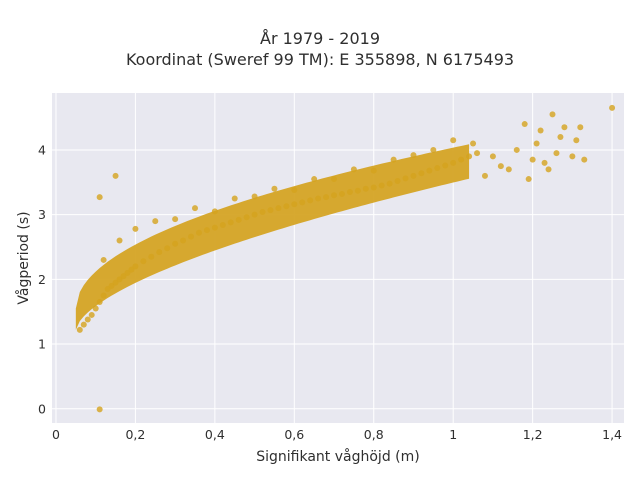  What do you see at coordinates (42, 149) in the screenshot?
I see `y-tick-label: 4` at bounding box center [42, 149].